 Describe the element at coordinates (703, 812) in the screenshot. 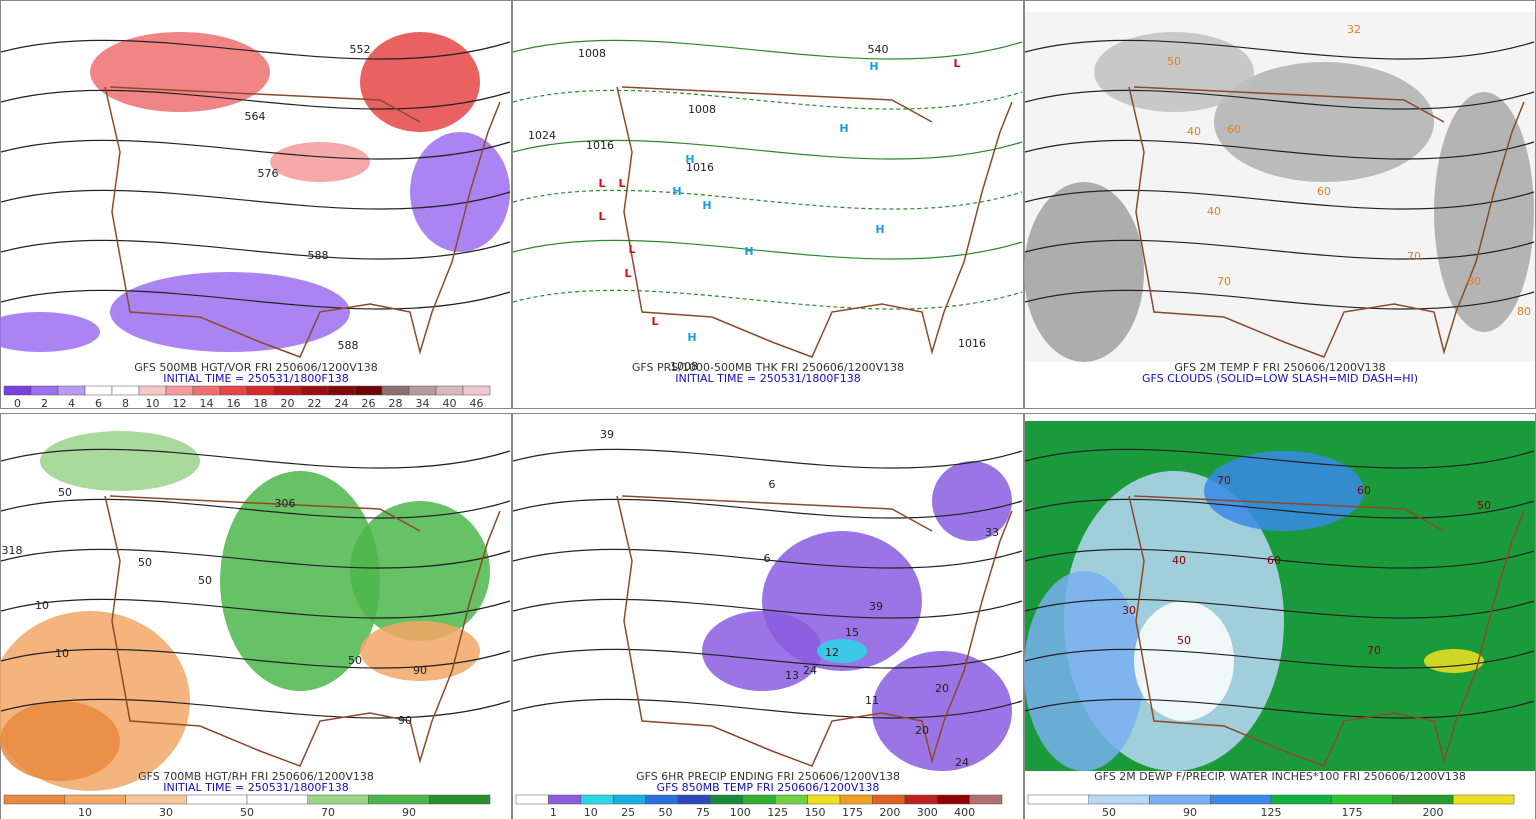

I see `colorbar-label: 75` at that location.